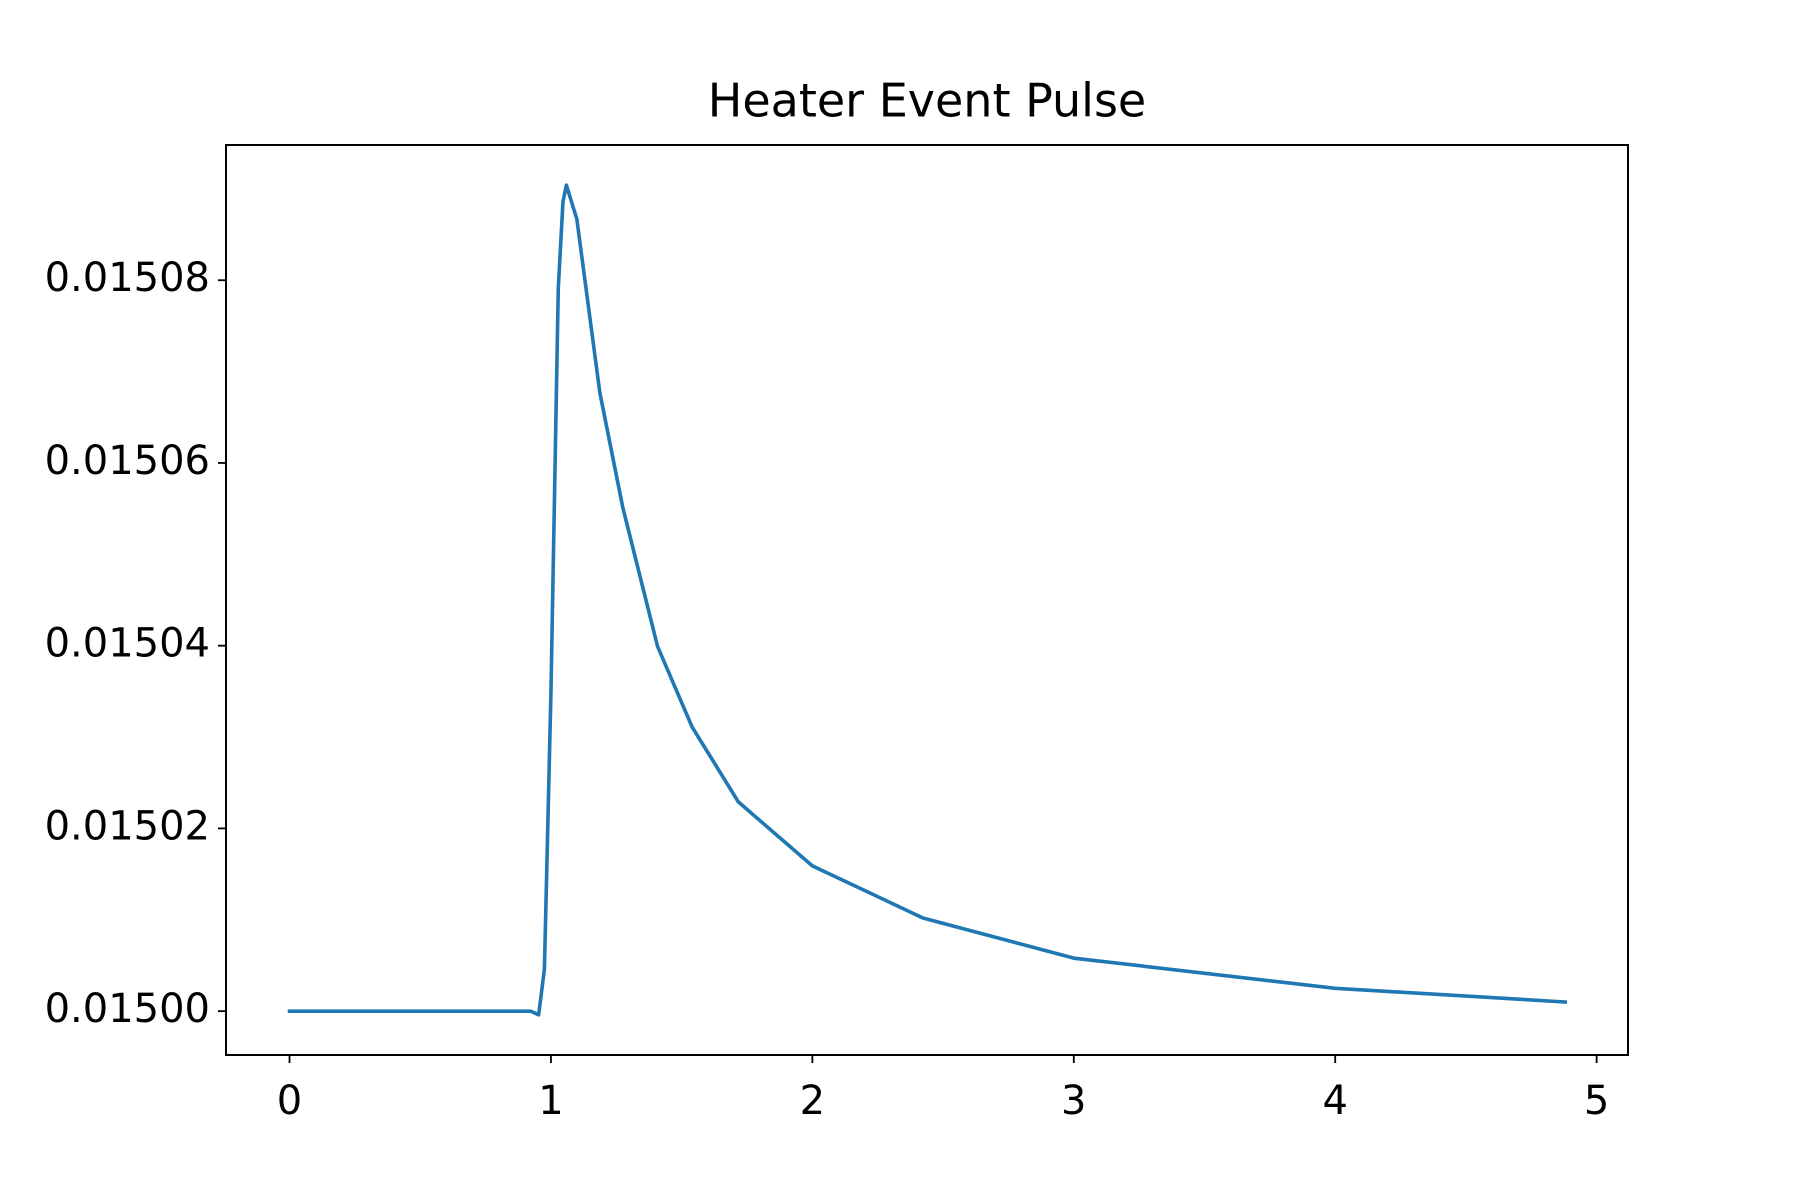 The image size is (1800, 1204). What do you see at coordinates (1596, 1101) in the screenshot?
I see `x-tick-label: 5` at bounding box center [1596, 1101].